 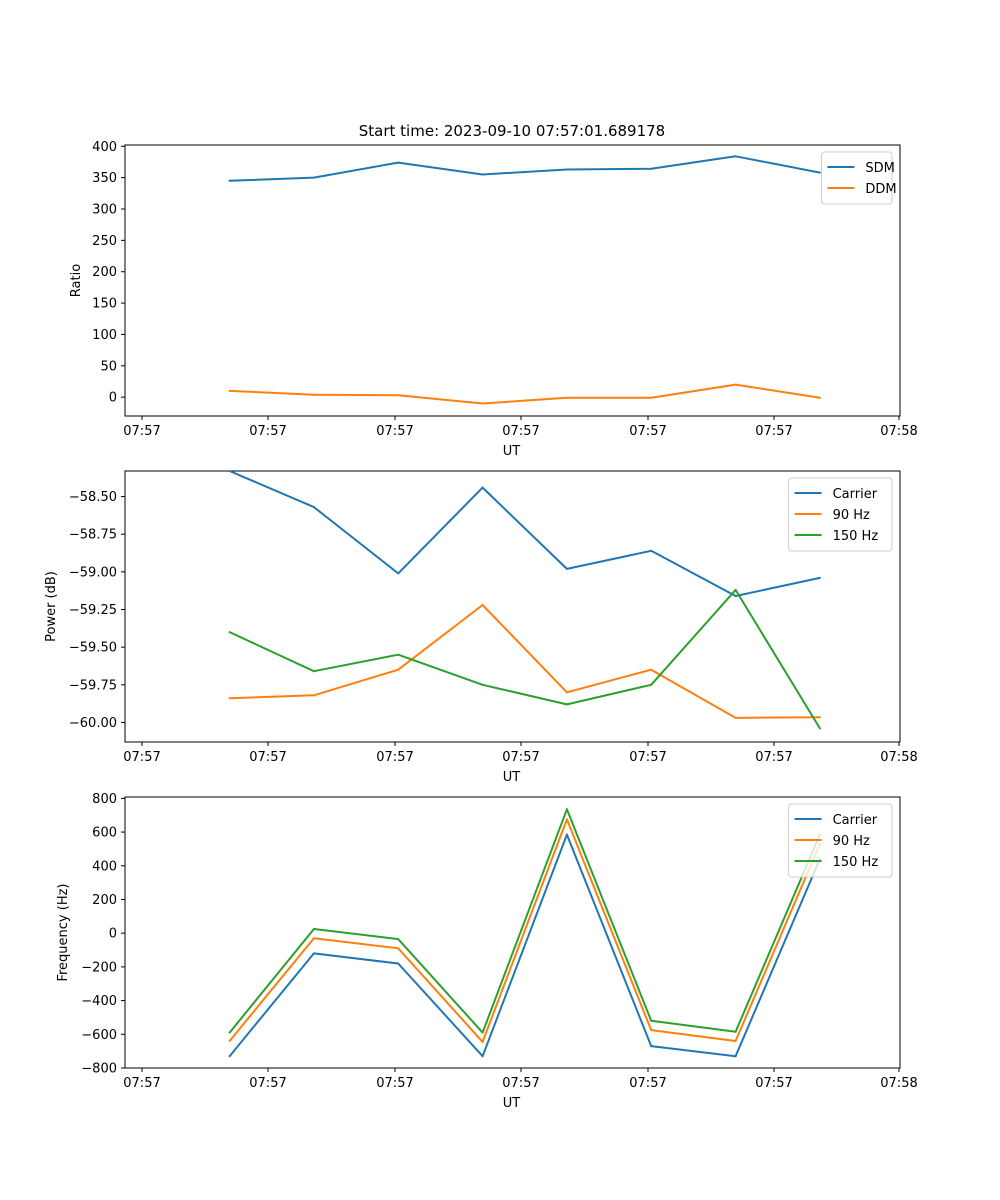 I want to click on p0-y-tick-label: 0, so click(x=113, y=398).